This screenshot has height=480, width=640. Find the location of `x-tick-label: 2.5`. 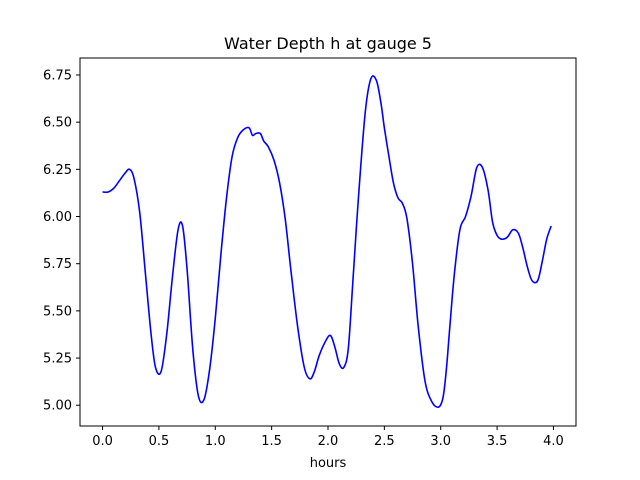

x-tick-label: 2.5 is located at coordinates (384, 441).